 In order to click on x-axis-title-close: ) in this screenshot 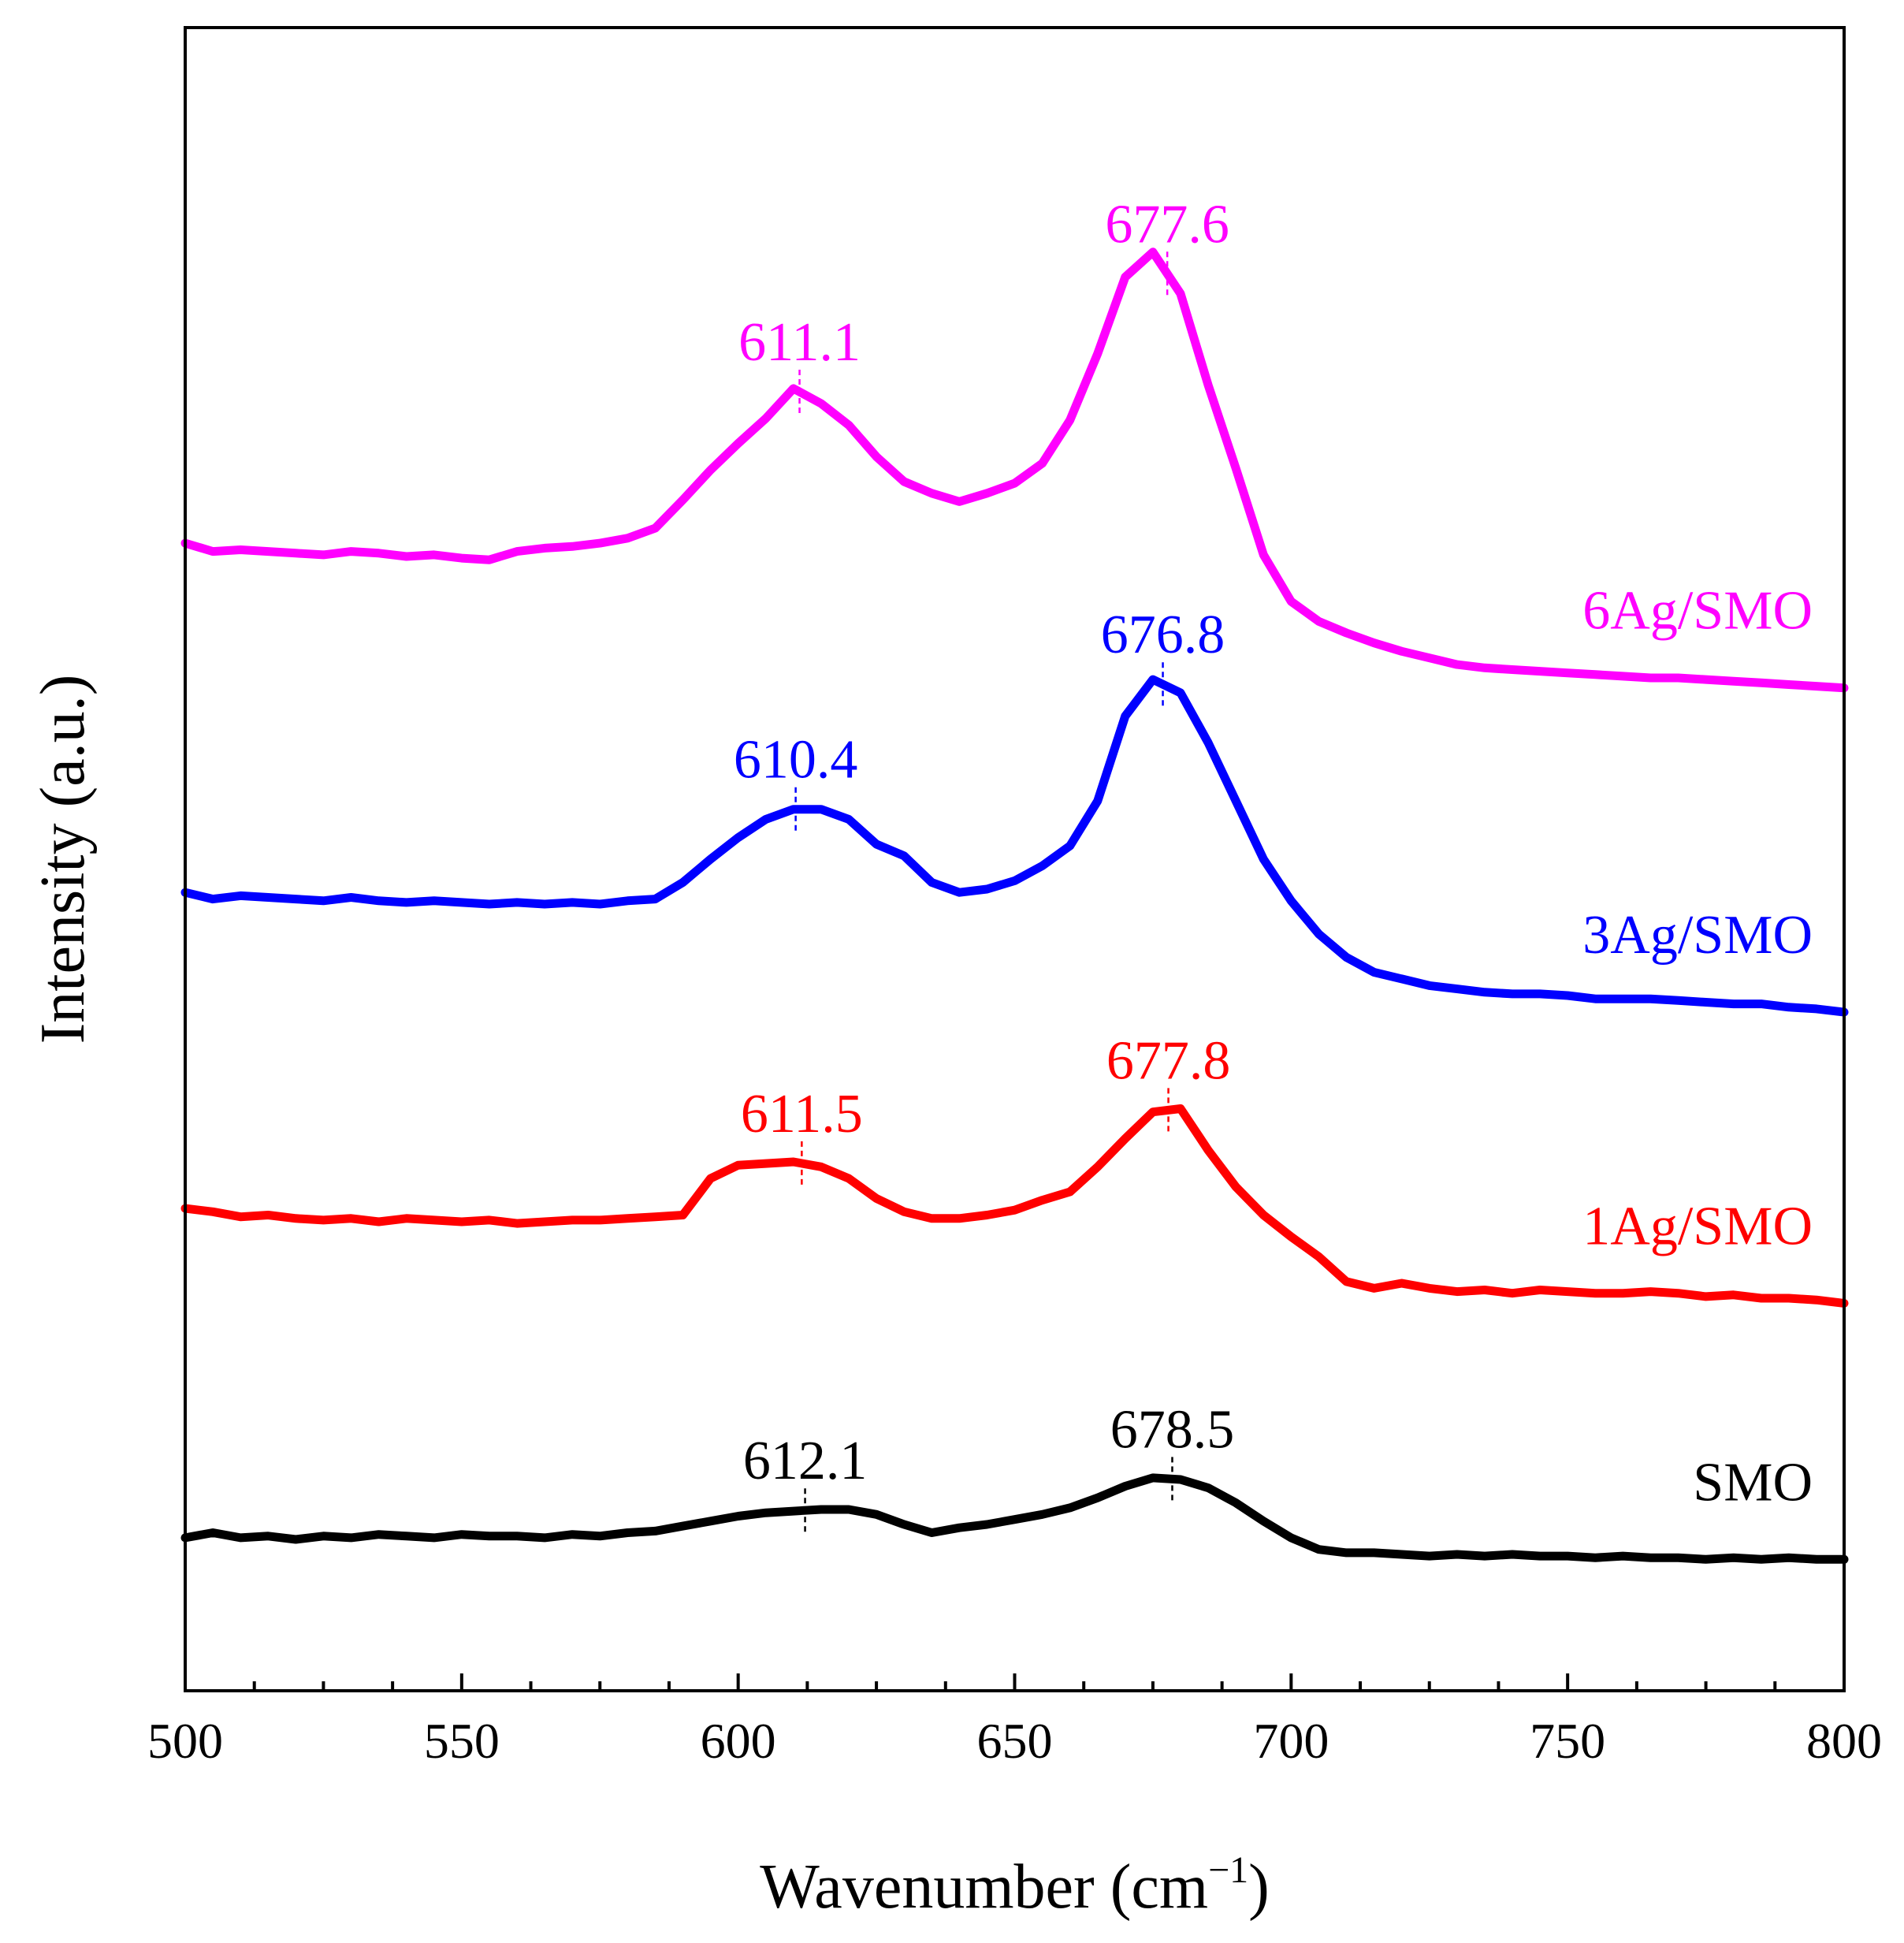, I will do `click(1259, 1887)`.